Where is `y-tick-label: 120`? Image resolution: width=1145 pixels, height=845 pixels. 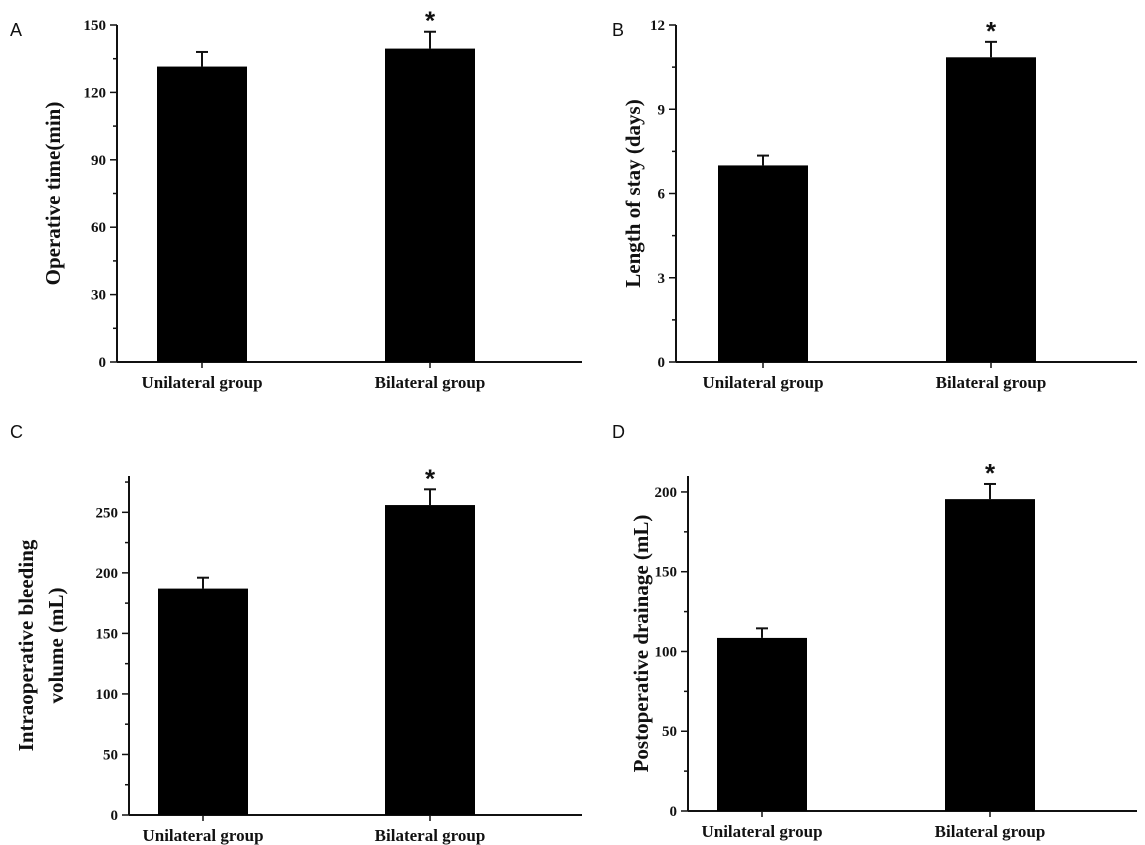
y-tick-label: 120 is located at coordinates (95, 93).